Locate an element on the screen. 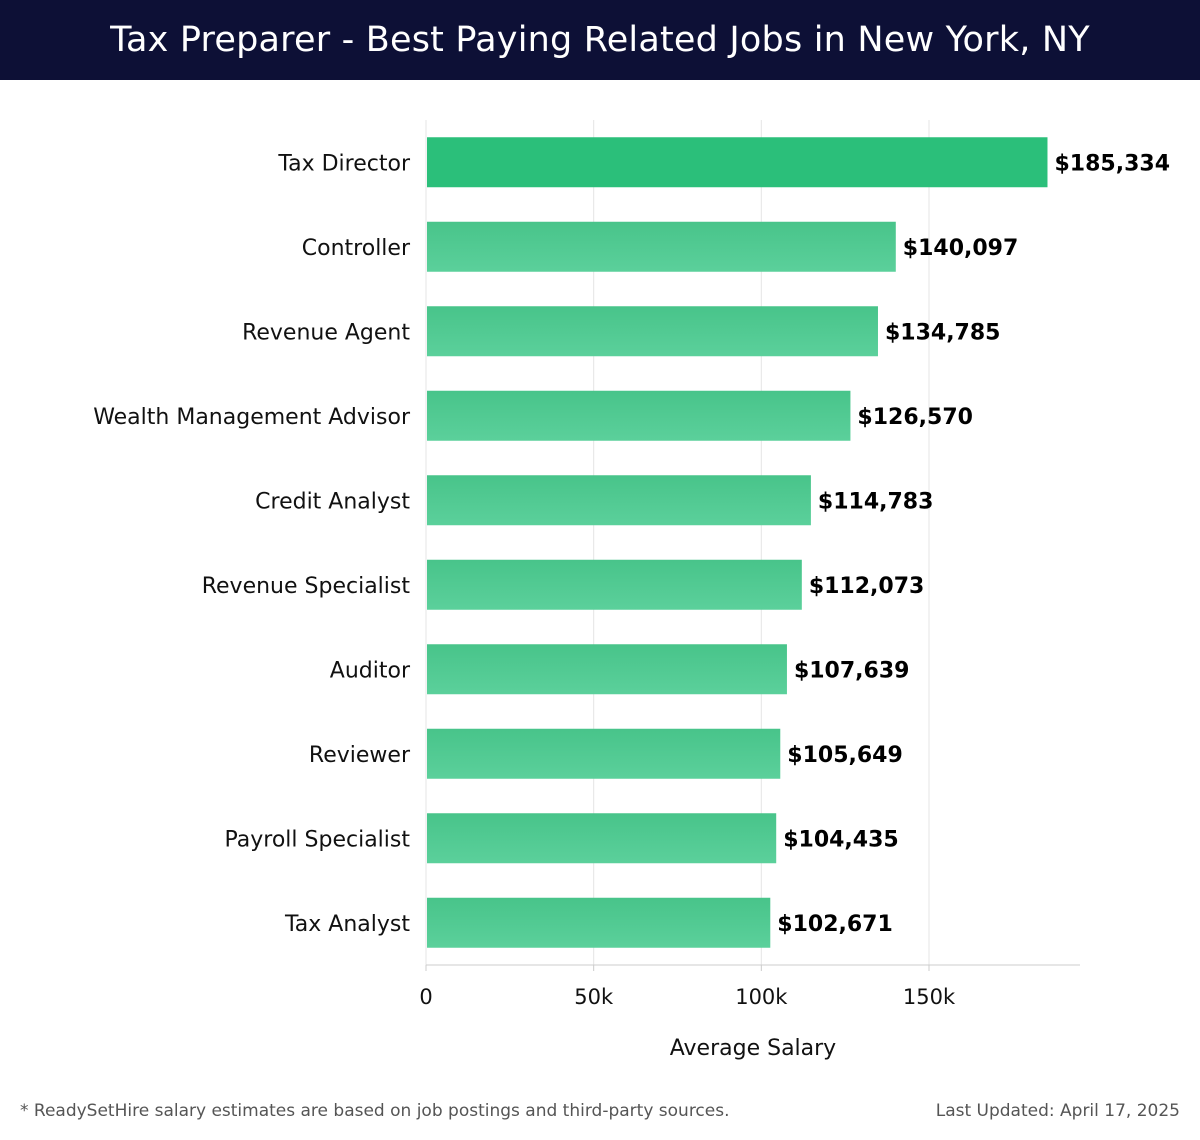 This screenshot has width=1200, height=1140. category-label: Auditor is located at coordinates (370, 670).